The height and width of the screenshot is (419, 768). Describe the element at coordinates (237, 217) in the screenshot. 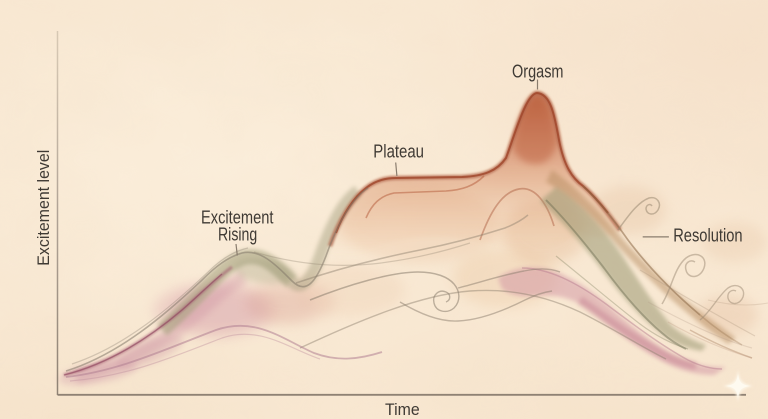

I see `svg-text: Excitement` at that location.